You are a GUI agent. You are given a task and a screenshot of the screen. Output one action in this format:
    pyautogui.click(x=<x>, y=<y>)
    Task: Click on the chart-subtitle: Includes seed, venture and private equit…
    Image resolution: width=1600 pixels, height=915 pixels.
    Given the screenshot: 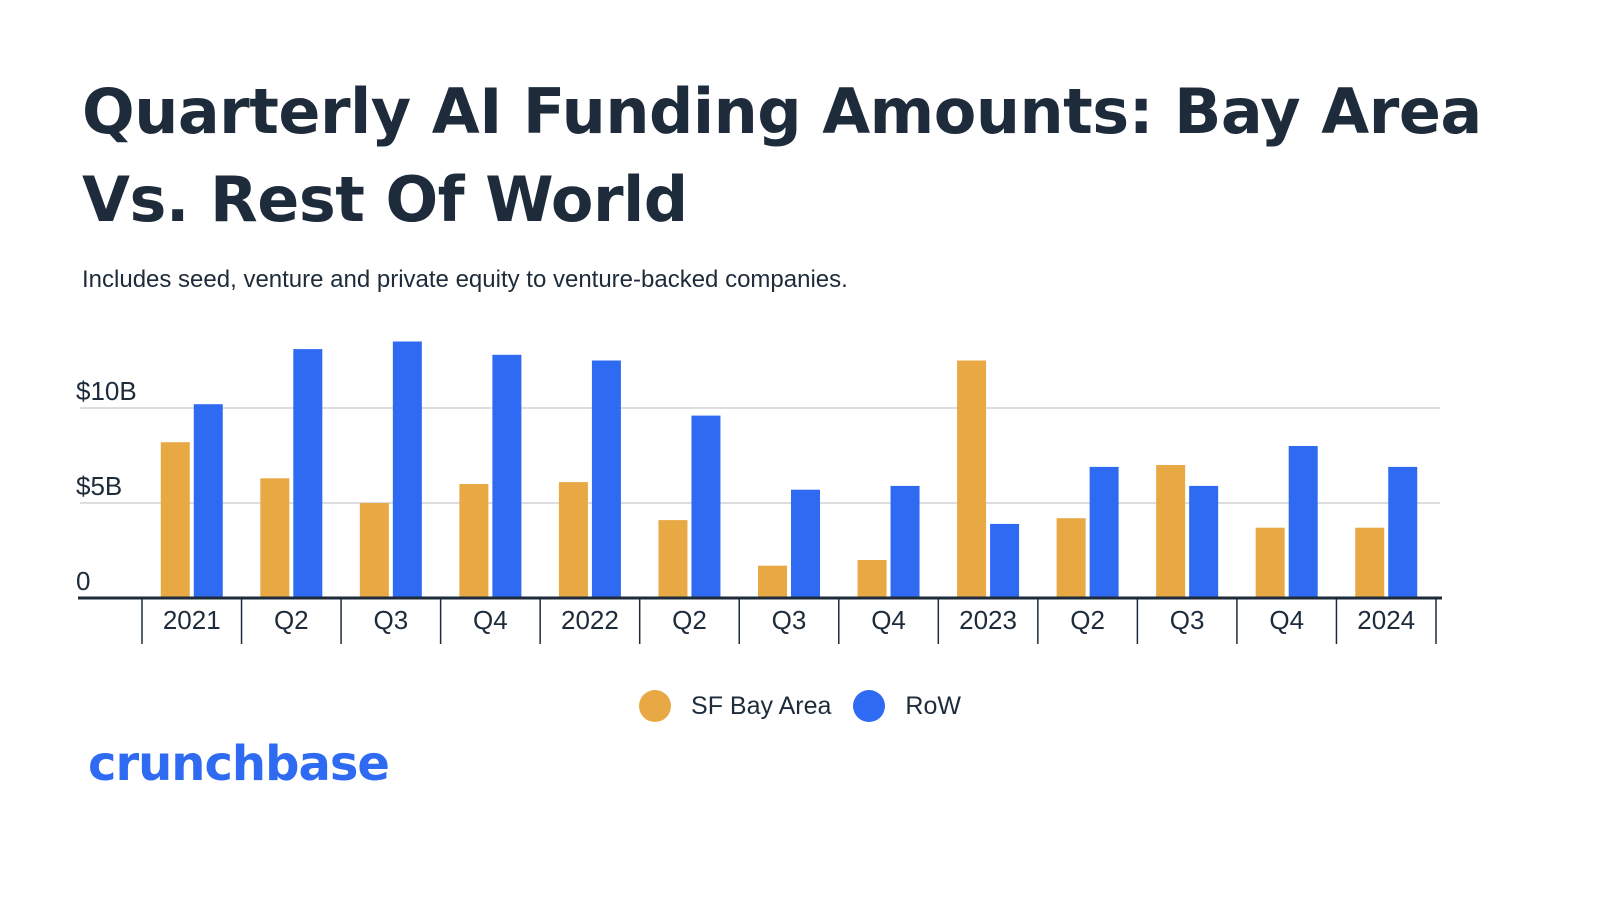 What is the action you would take?
    pyautogui.click(x=465, y=279)
    